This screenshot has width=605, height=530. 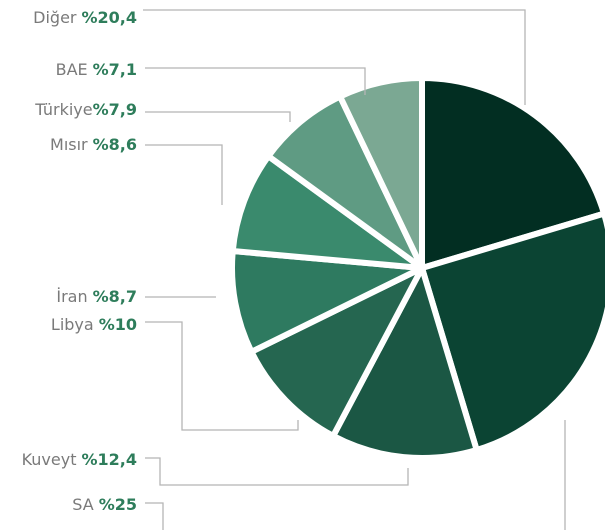 I want to click on category-name: Diğer, so click(x=55, y=17).